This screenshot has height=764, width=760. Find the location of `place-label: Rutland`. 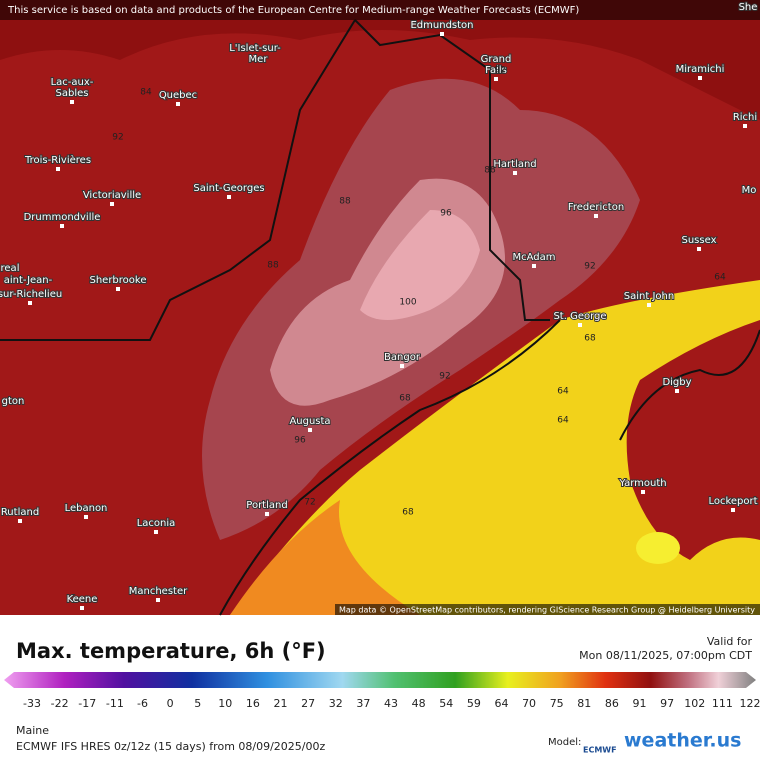

place-label: Rutland is located at coordinates (20, 512).